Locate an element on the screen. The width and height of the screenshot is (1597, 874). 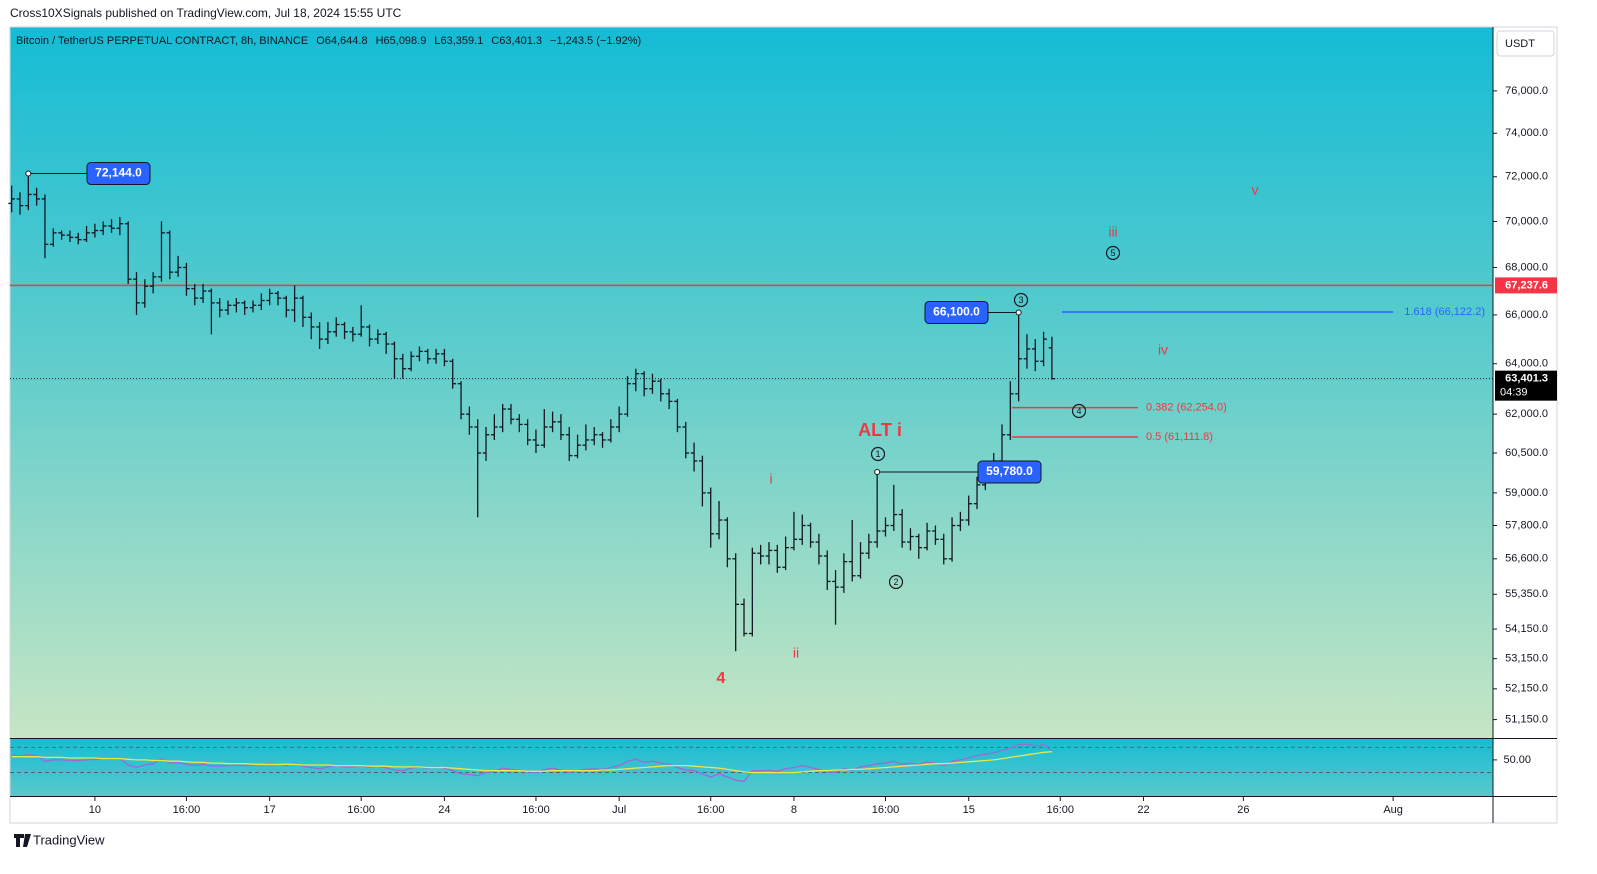
price-mark-label: 72,144.0 is located at coordinates (118, 173).